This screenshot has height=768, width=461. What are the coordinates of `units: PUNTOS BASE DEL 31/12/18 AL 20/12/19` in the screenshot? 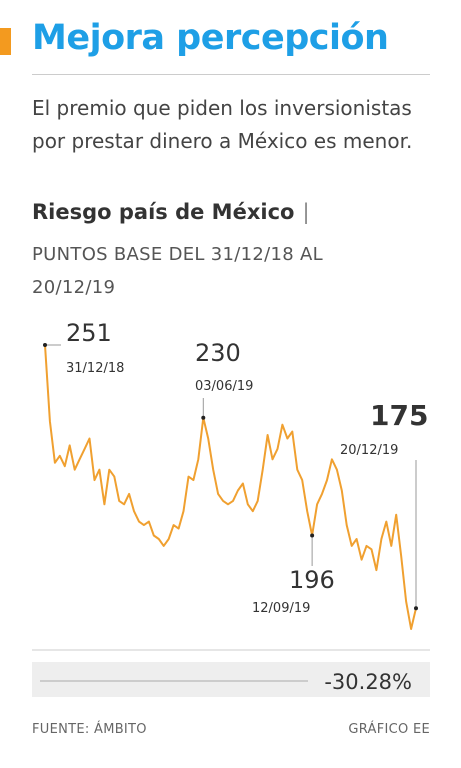 It's located at (177, 271).